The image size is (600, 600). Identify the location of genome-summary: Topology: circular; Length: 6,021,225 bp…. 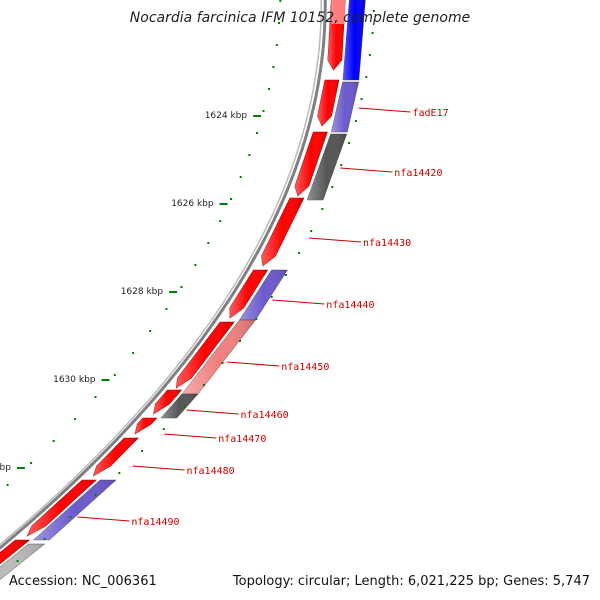
(411, 581).